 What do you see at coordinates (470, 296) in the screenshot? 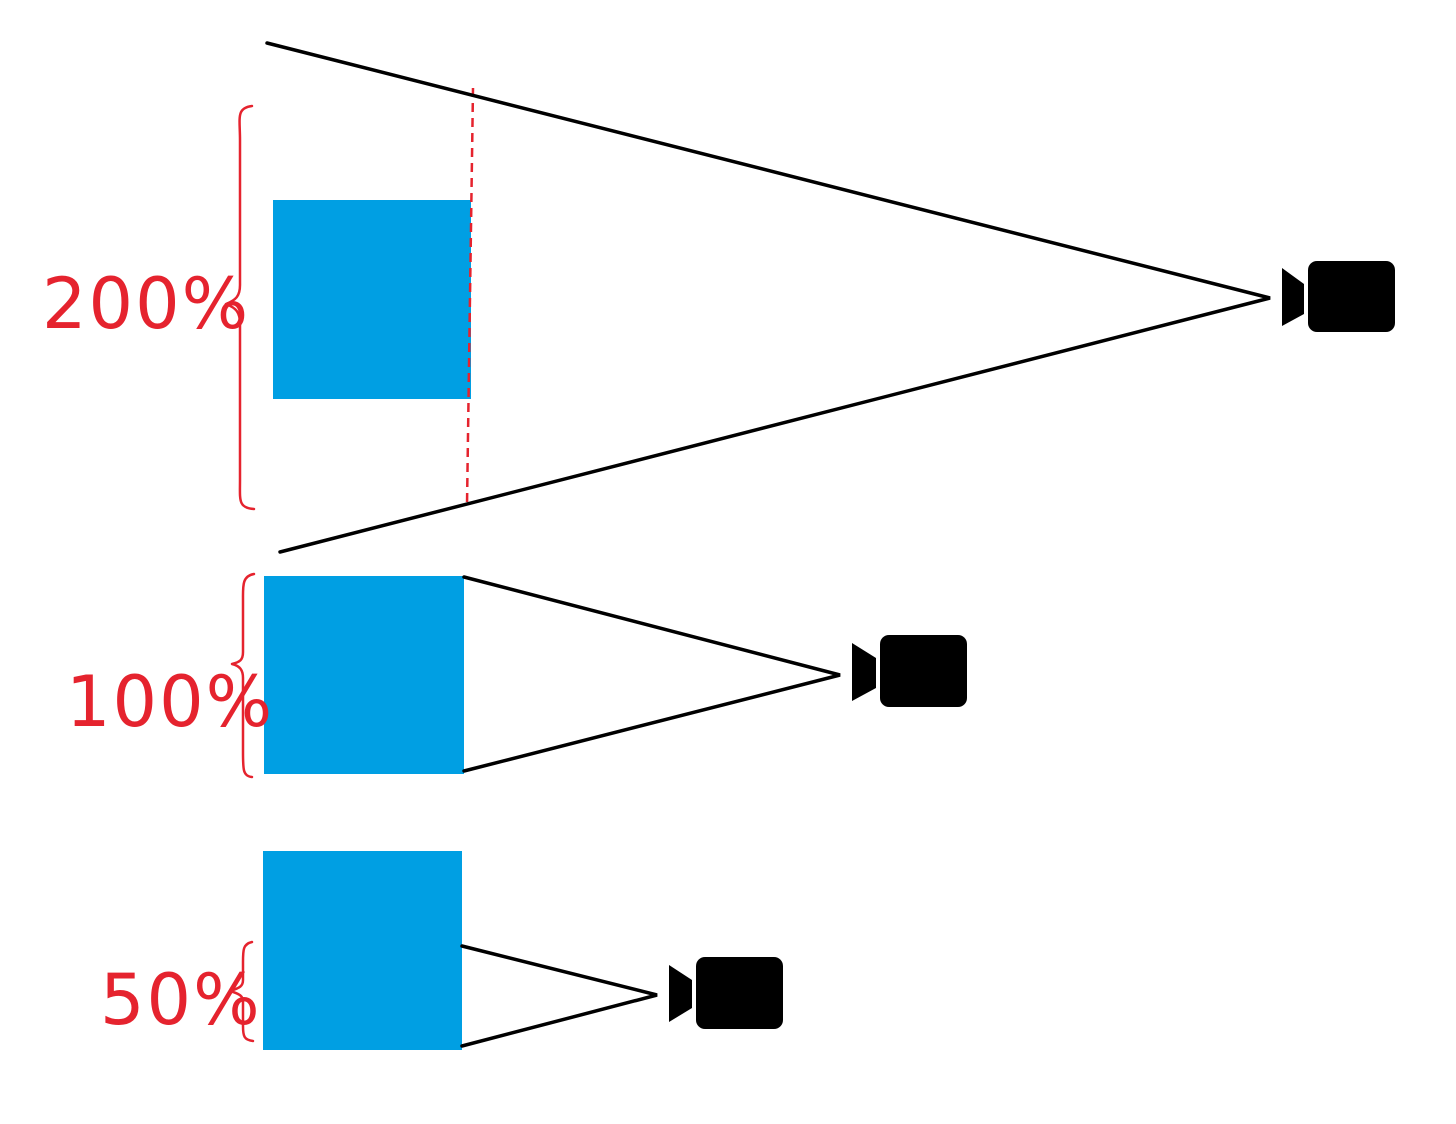
I see `frame-edge-dashed` at bounding box center [470, 296].